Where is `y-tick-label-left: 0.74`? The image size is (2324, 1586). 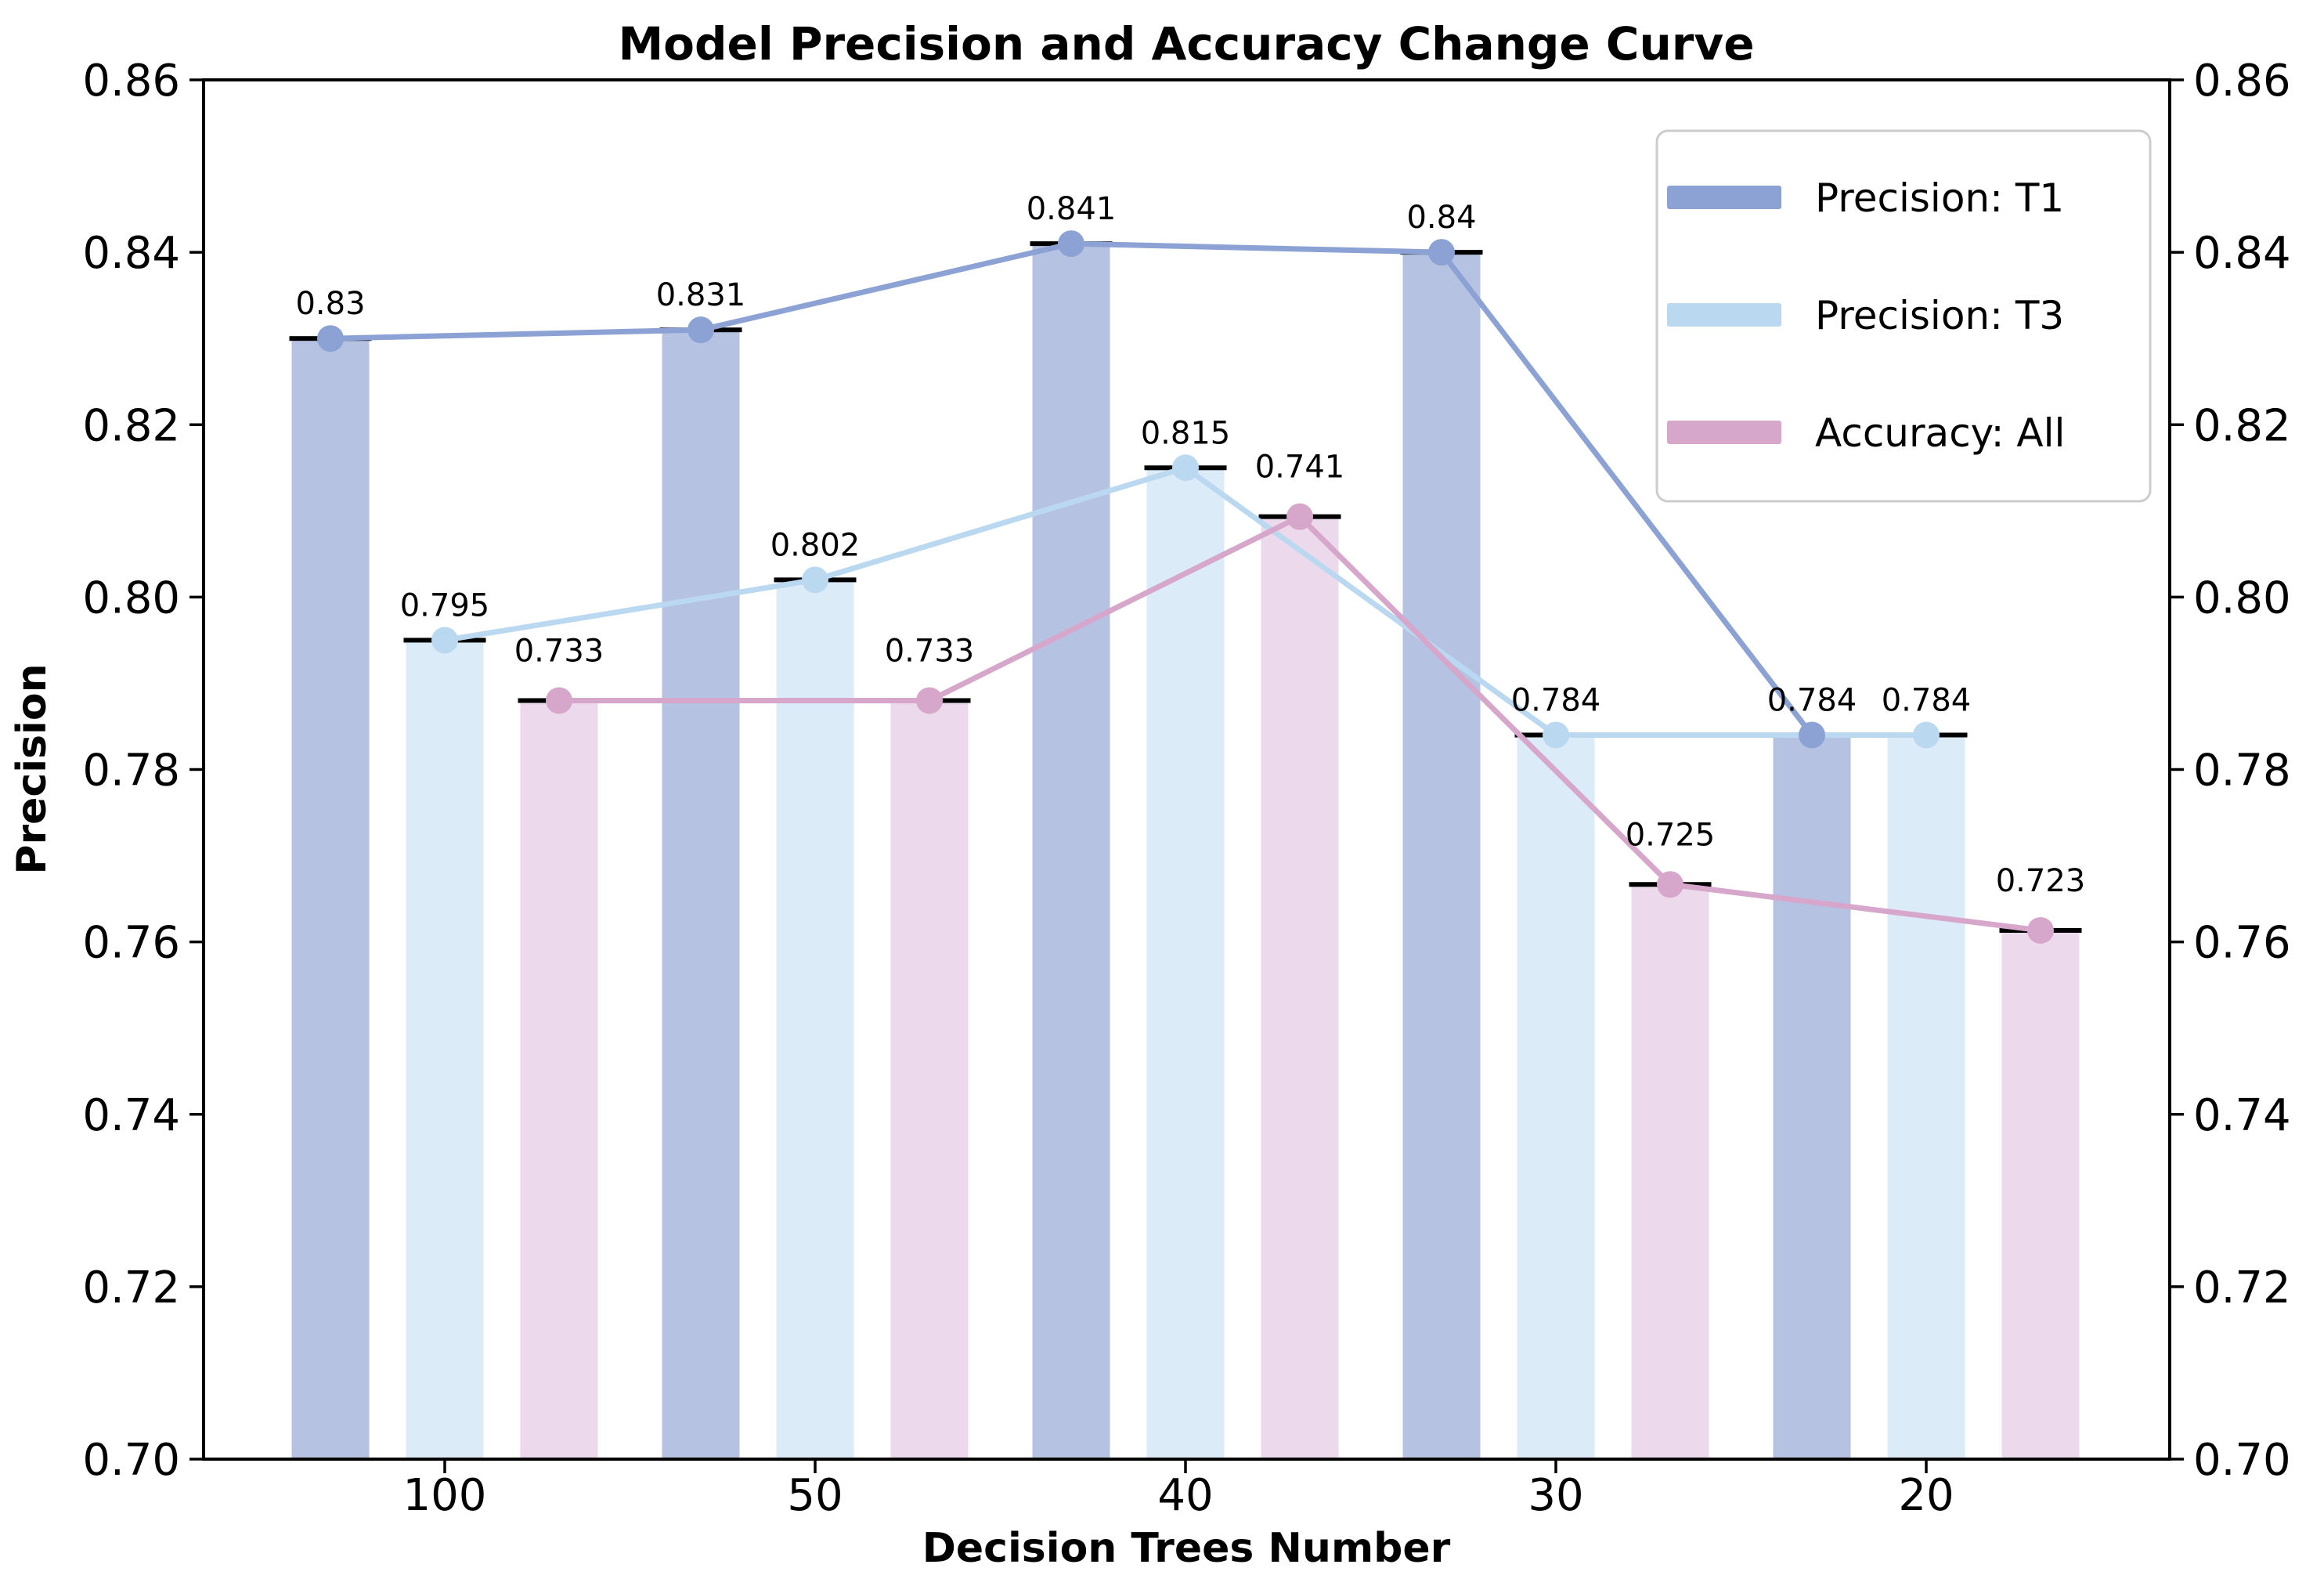
y-tick-label-left: 0.74 is located at coordinates (131, 1115).